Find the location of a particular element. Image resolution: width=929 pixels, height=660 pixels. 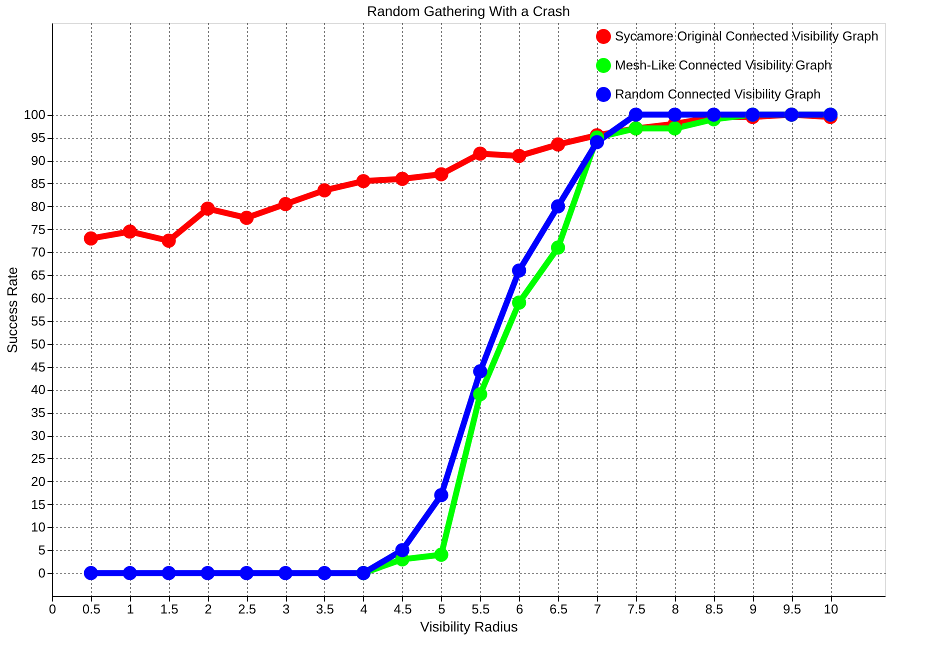

y-axis-title: Success Rate is located at coordinates (12, 310).